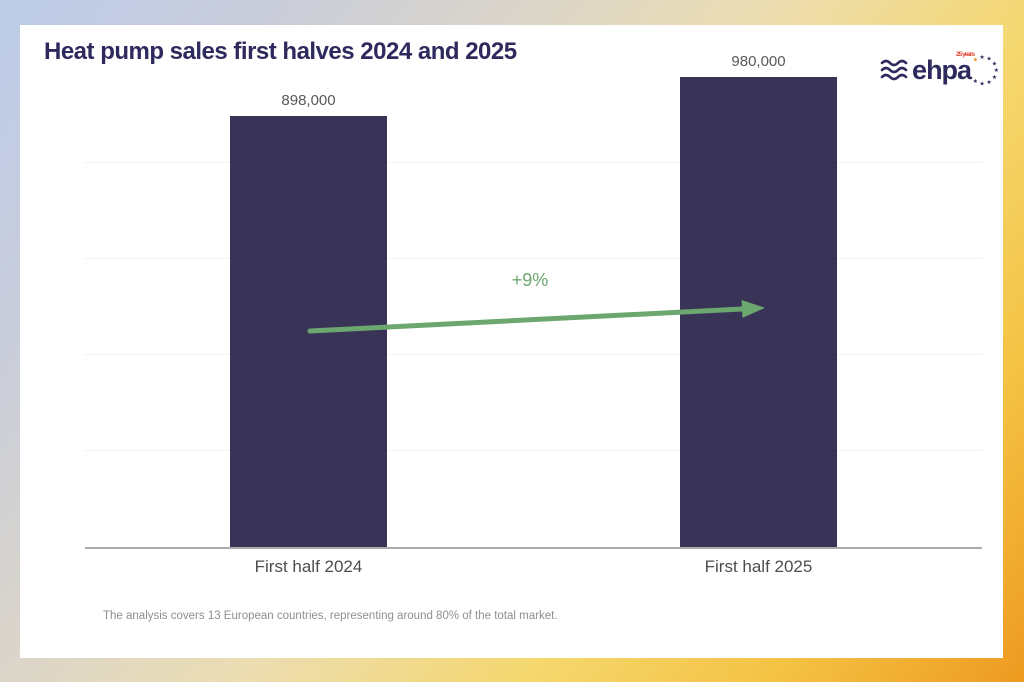 The width and height of the screenshot is (1024, 682). I want to click on growth-arrow-head, so click(753, 309).